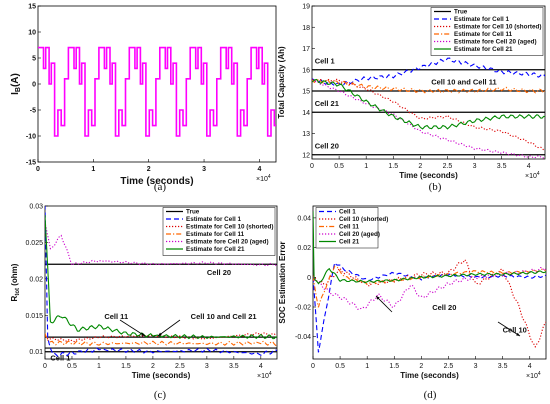  What do you see at coordinates (359, 234) in the screenshot?
I see `legend-entry: Cell 20 (aged)` at bounding box center [359, 234].